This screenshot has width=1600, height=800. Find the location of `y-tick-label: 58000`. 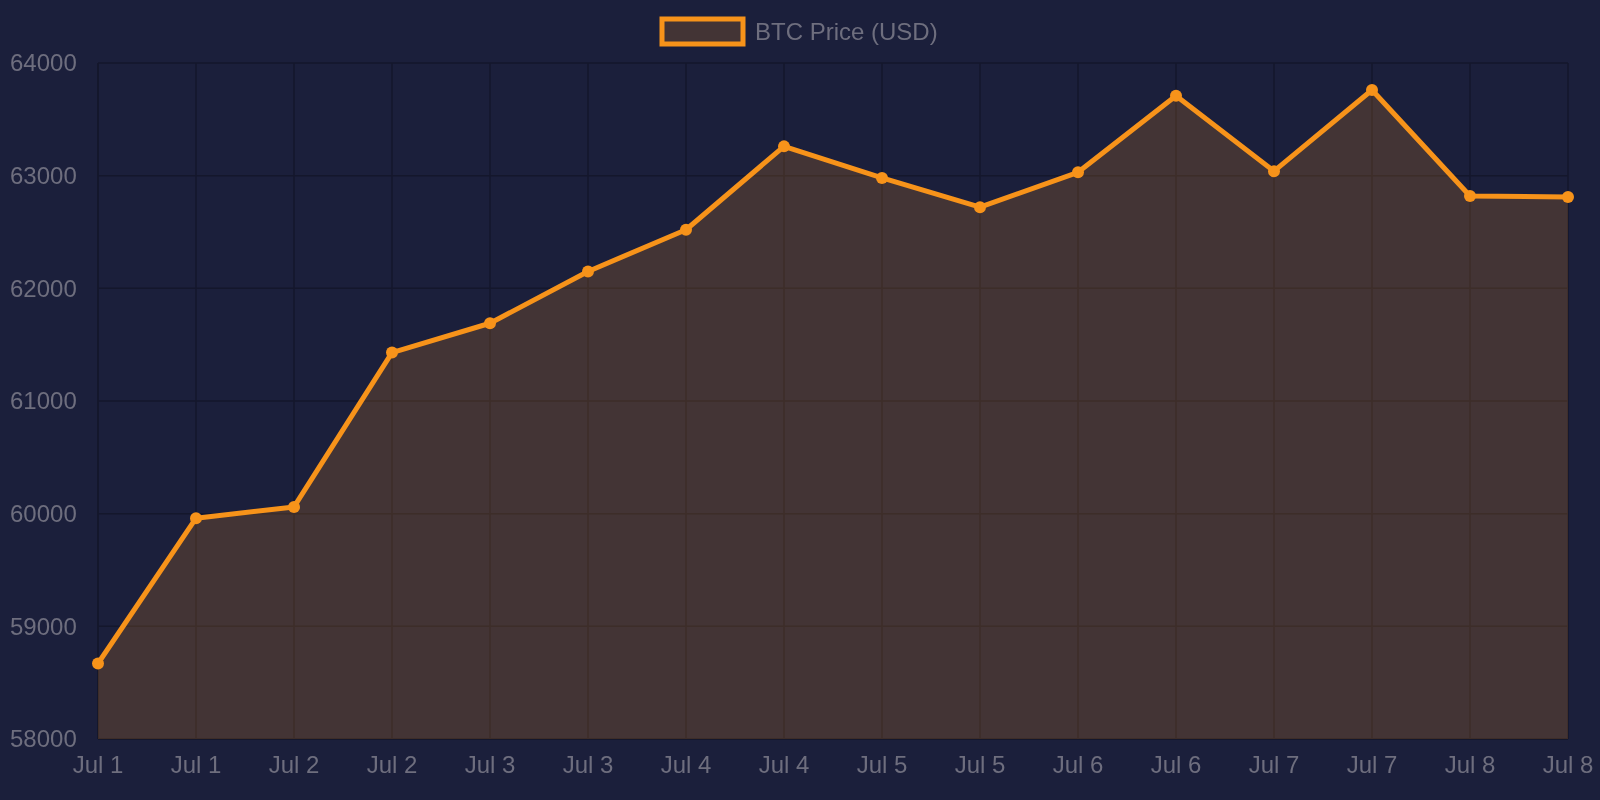

y-tick-label: 58000 is located at coordinates (43, 739).